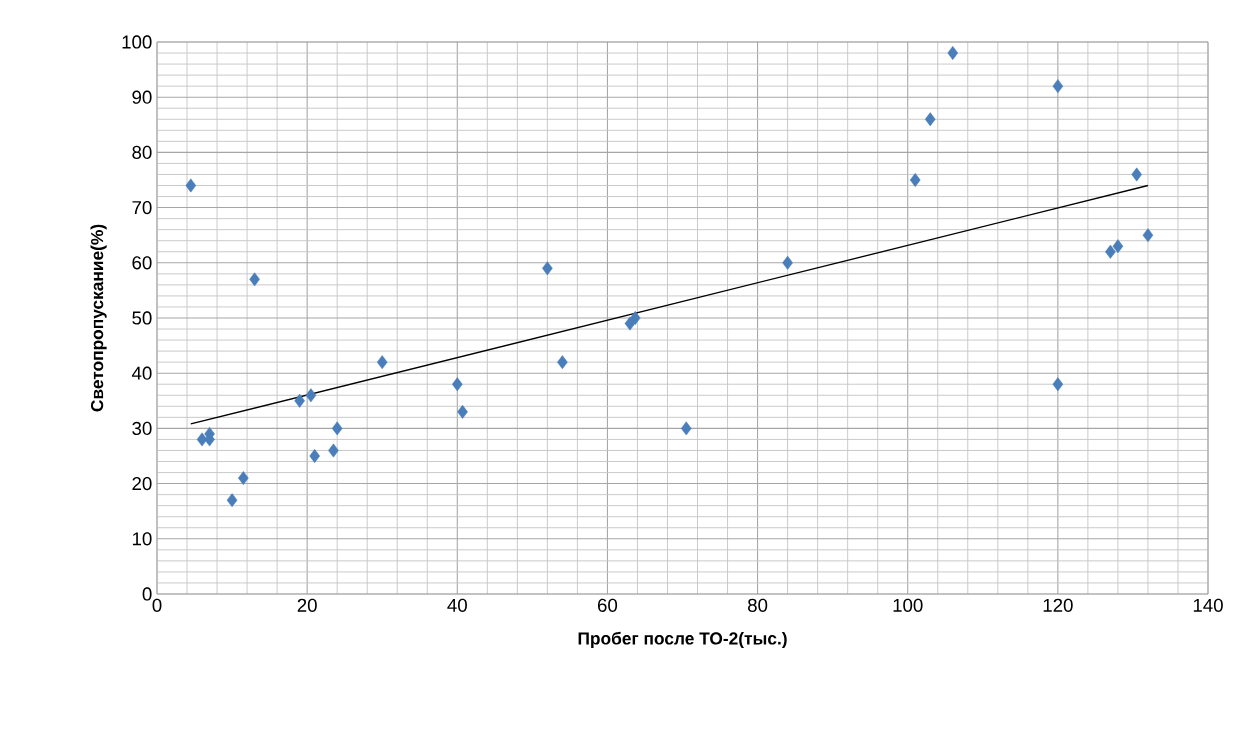 Image resolution: width=1246 pixels, height=731 pixels. What do you see at coordinates (142, 428) in the screenshot?
I see `y-tick-label: 30` at bounding box center [142, 428].